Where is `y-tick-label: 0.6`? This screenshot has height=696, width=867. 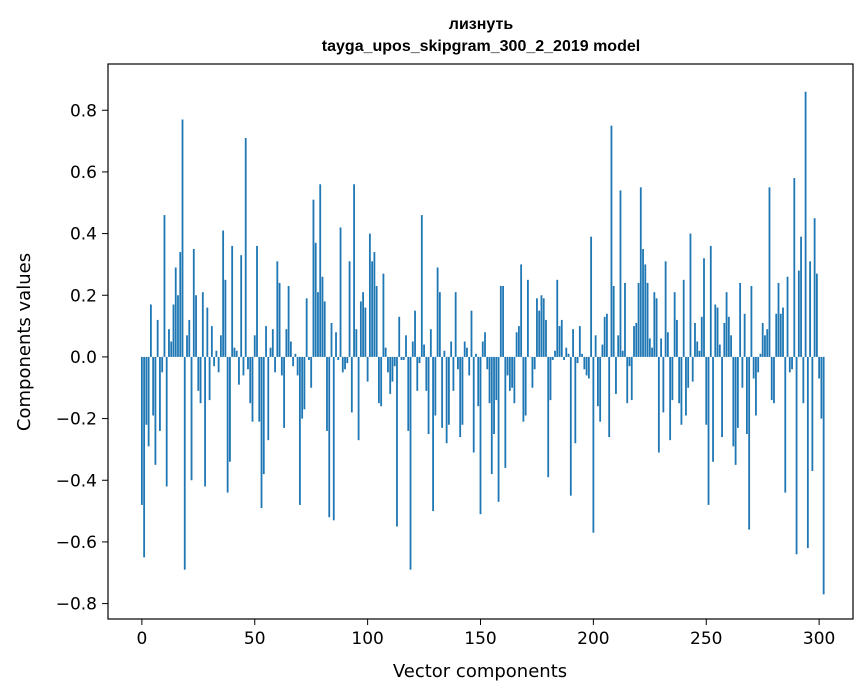 y-tick-label: 0.6 is located at coordinates (83, 173).